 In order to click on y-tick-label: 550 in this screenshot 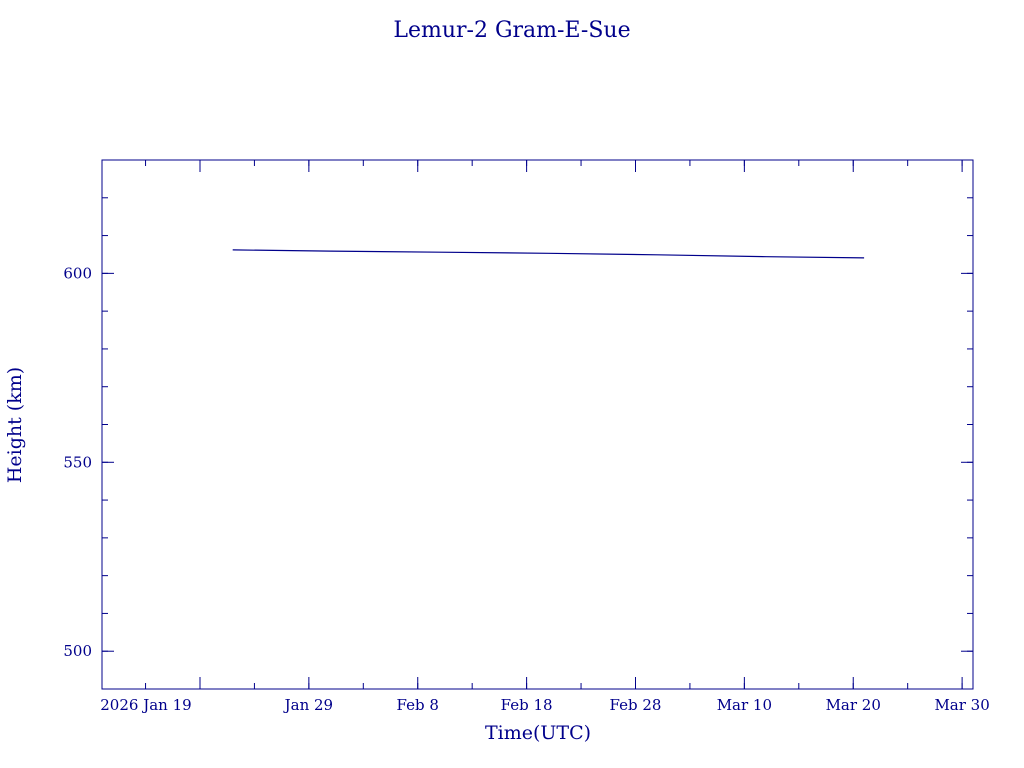, I will do `click(77, 462)`.